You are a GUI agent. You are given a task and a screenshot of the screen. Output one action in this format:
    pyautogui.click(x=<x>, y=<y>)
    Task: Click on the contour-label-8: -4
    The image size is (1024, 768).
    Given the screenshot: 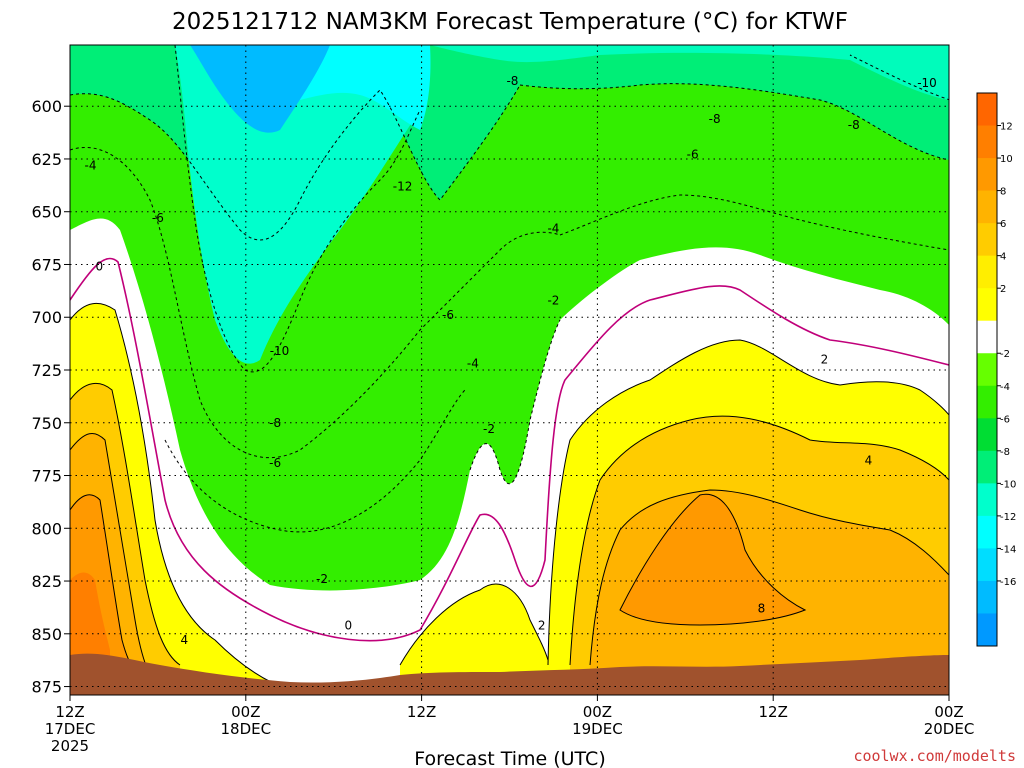 What is the action you would take?
    pyautogui.click(x=553, y=229)
    